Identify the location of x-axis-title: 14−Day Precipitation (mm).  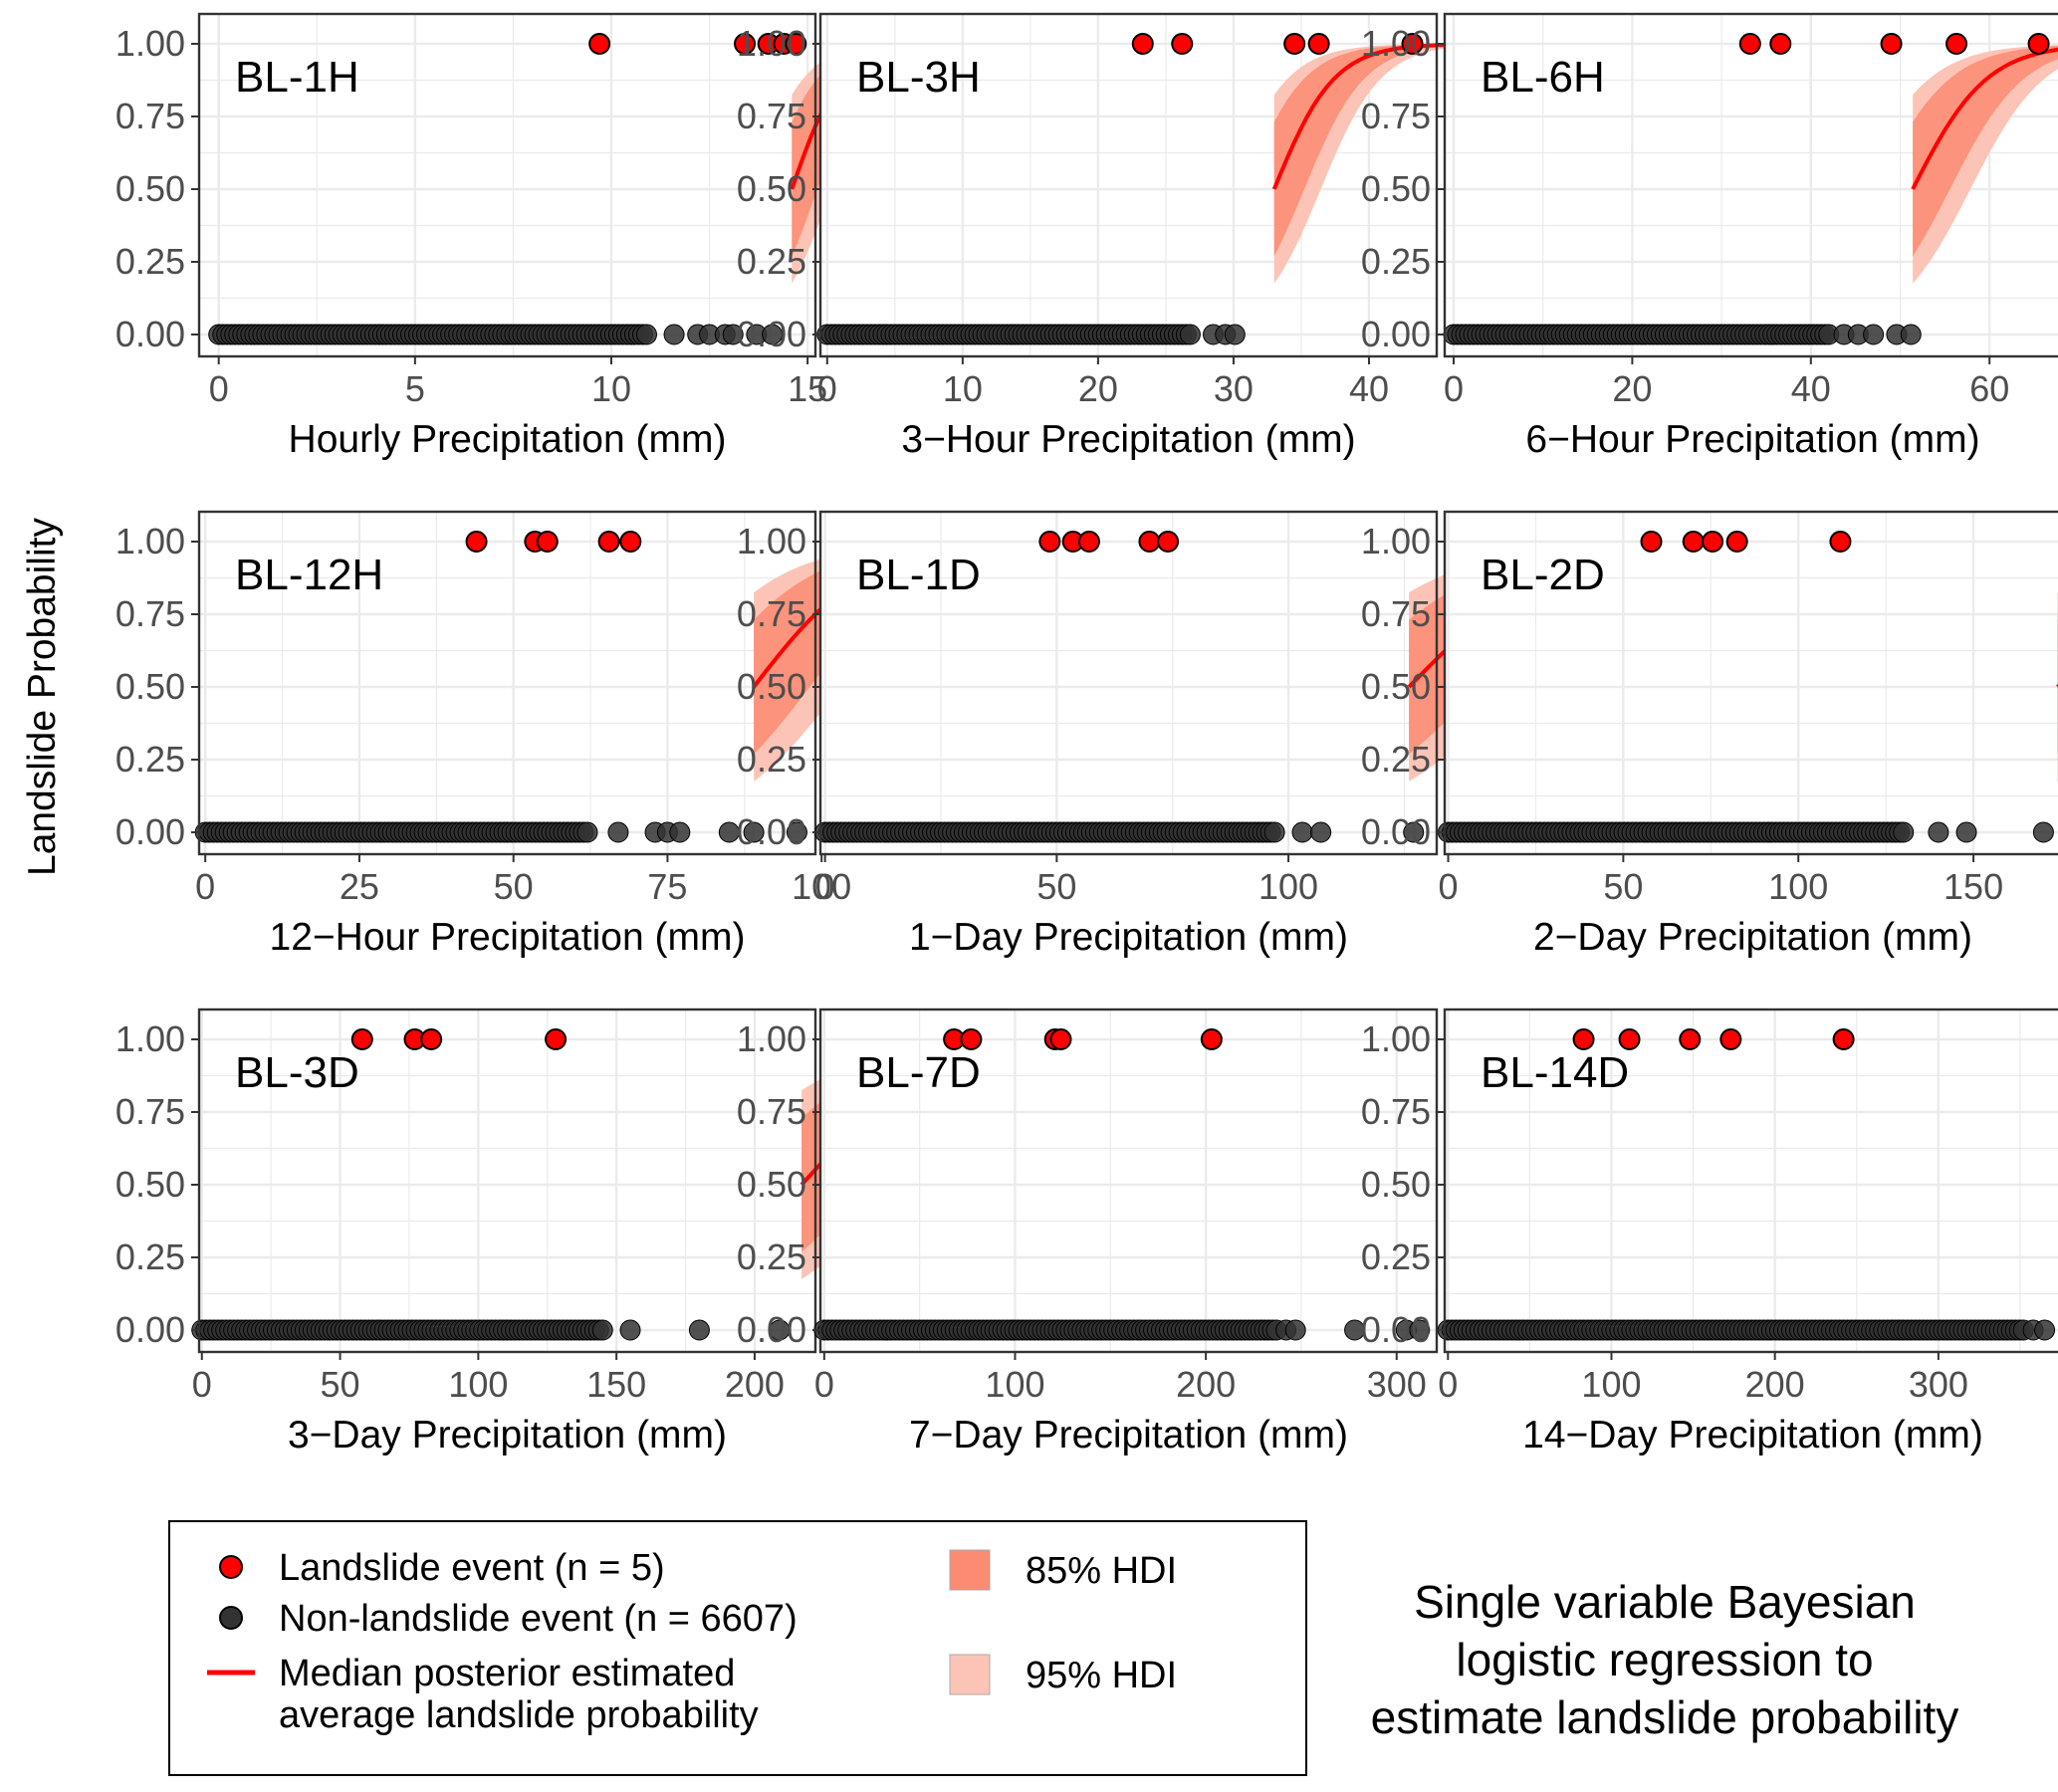
(1752, 1435).